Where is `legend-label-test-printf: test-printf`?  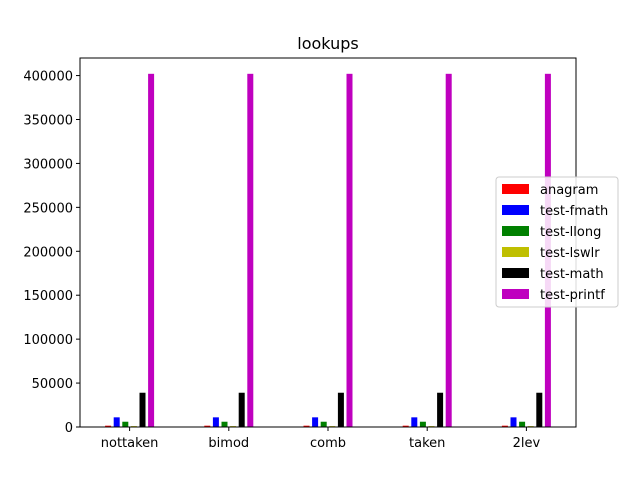 legend-label-test-printf: test-printf is located at coordinates (572, 295).